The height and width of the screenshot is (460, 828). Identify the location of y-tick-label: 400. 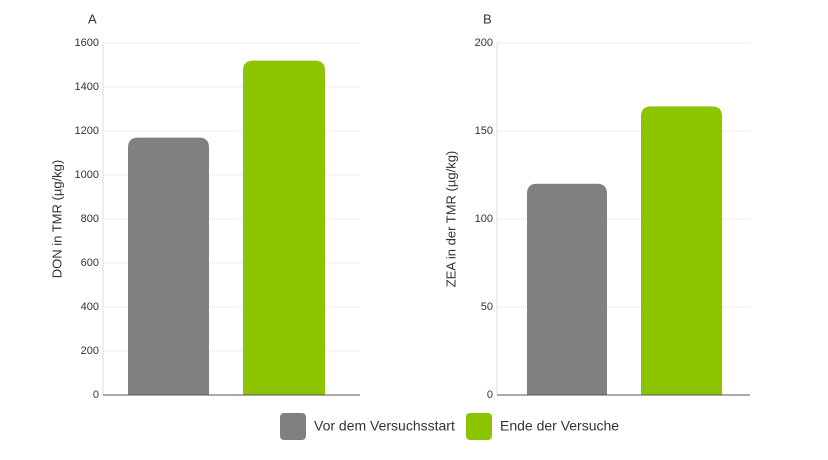
(90, 307).